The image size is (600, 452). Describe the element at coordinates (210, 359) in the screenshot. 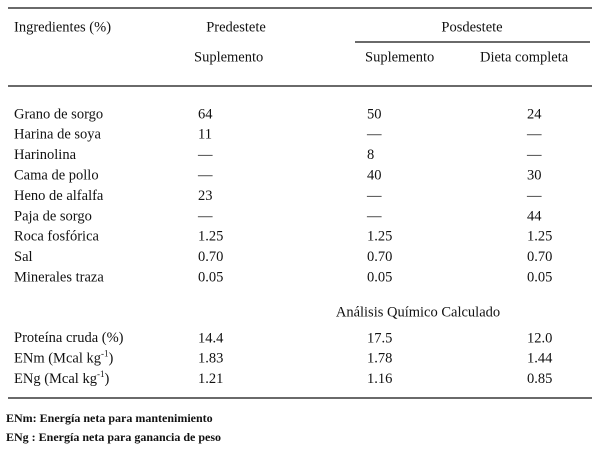

I see `cell: 1.83` at that location.